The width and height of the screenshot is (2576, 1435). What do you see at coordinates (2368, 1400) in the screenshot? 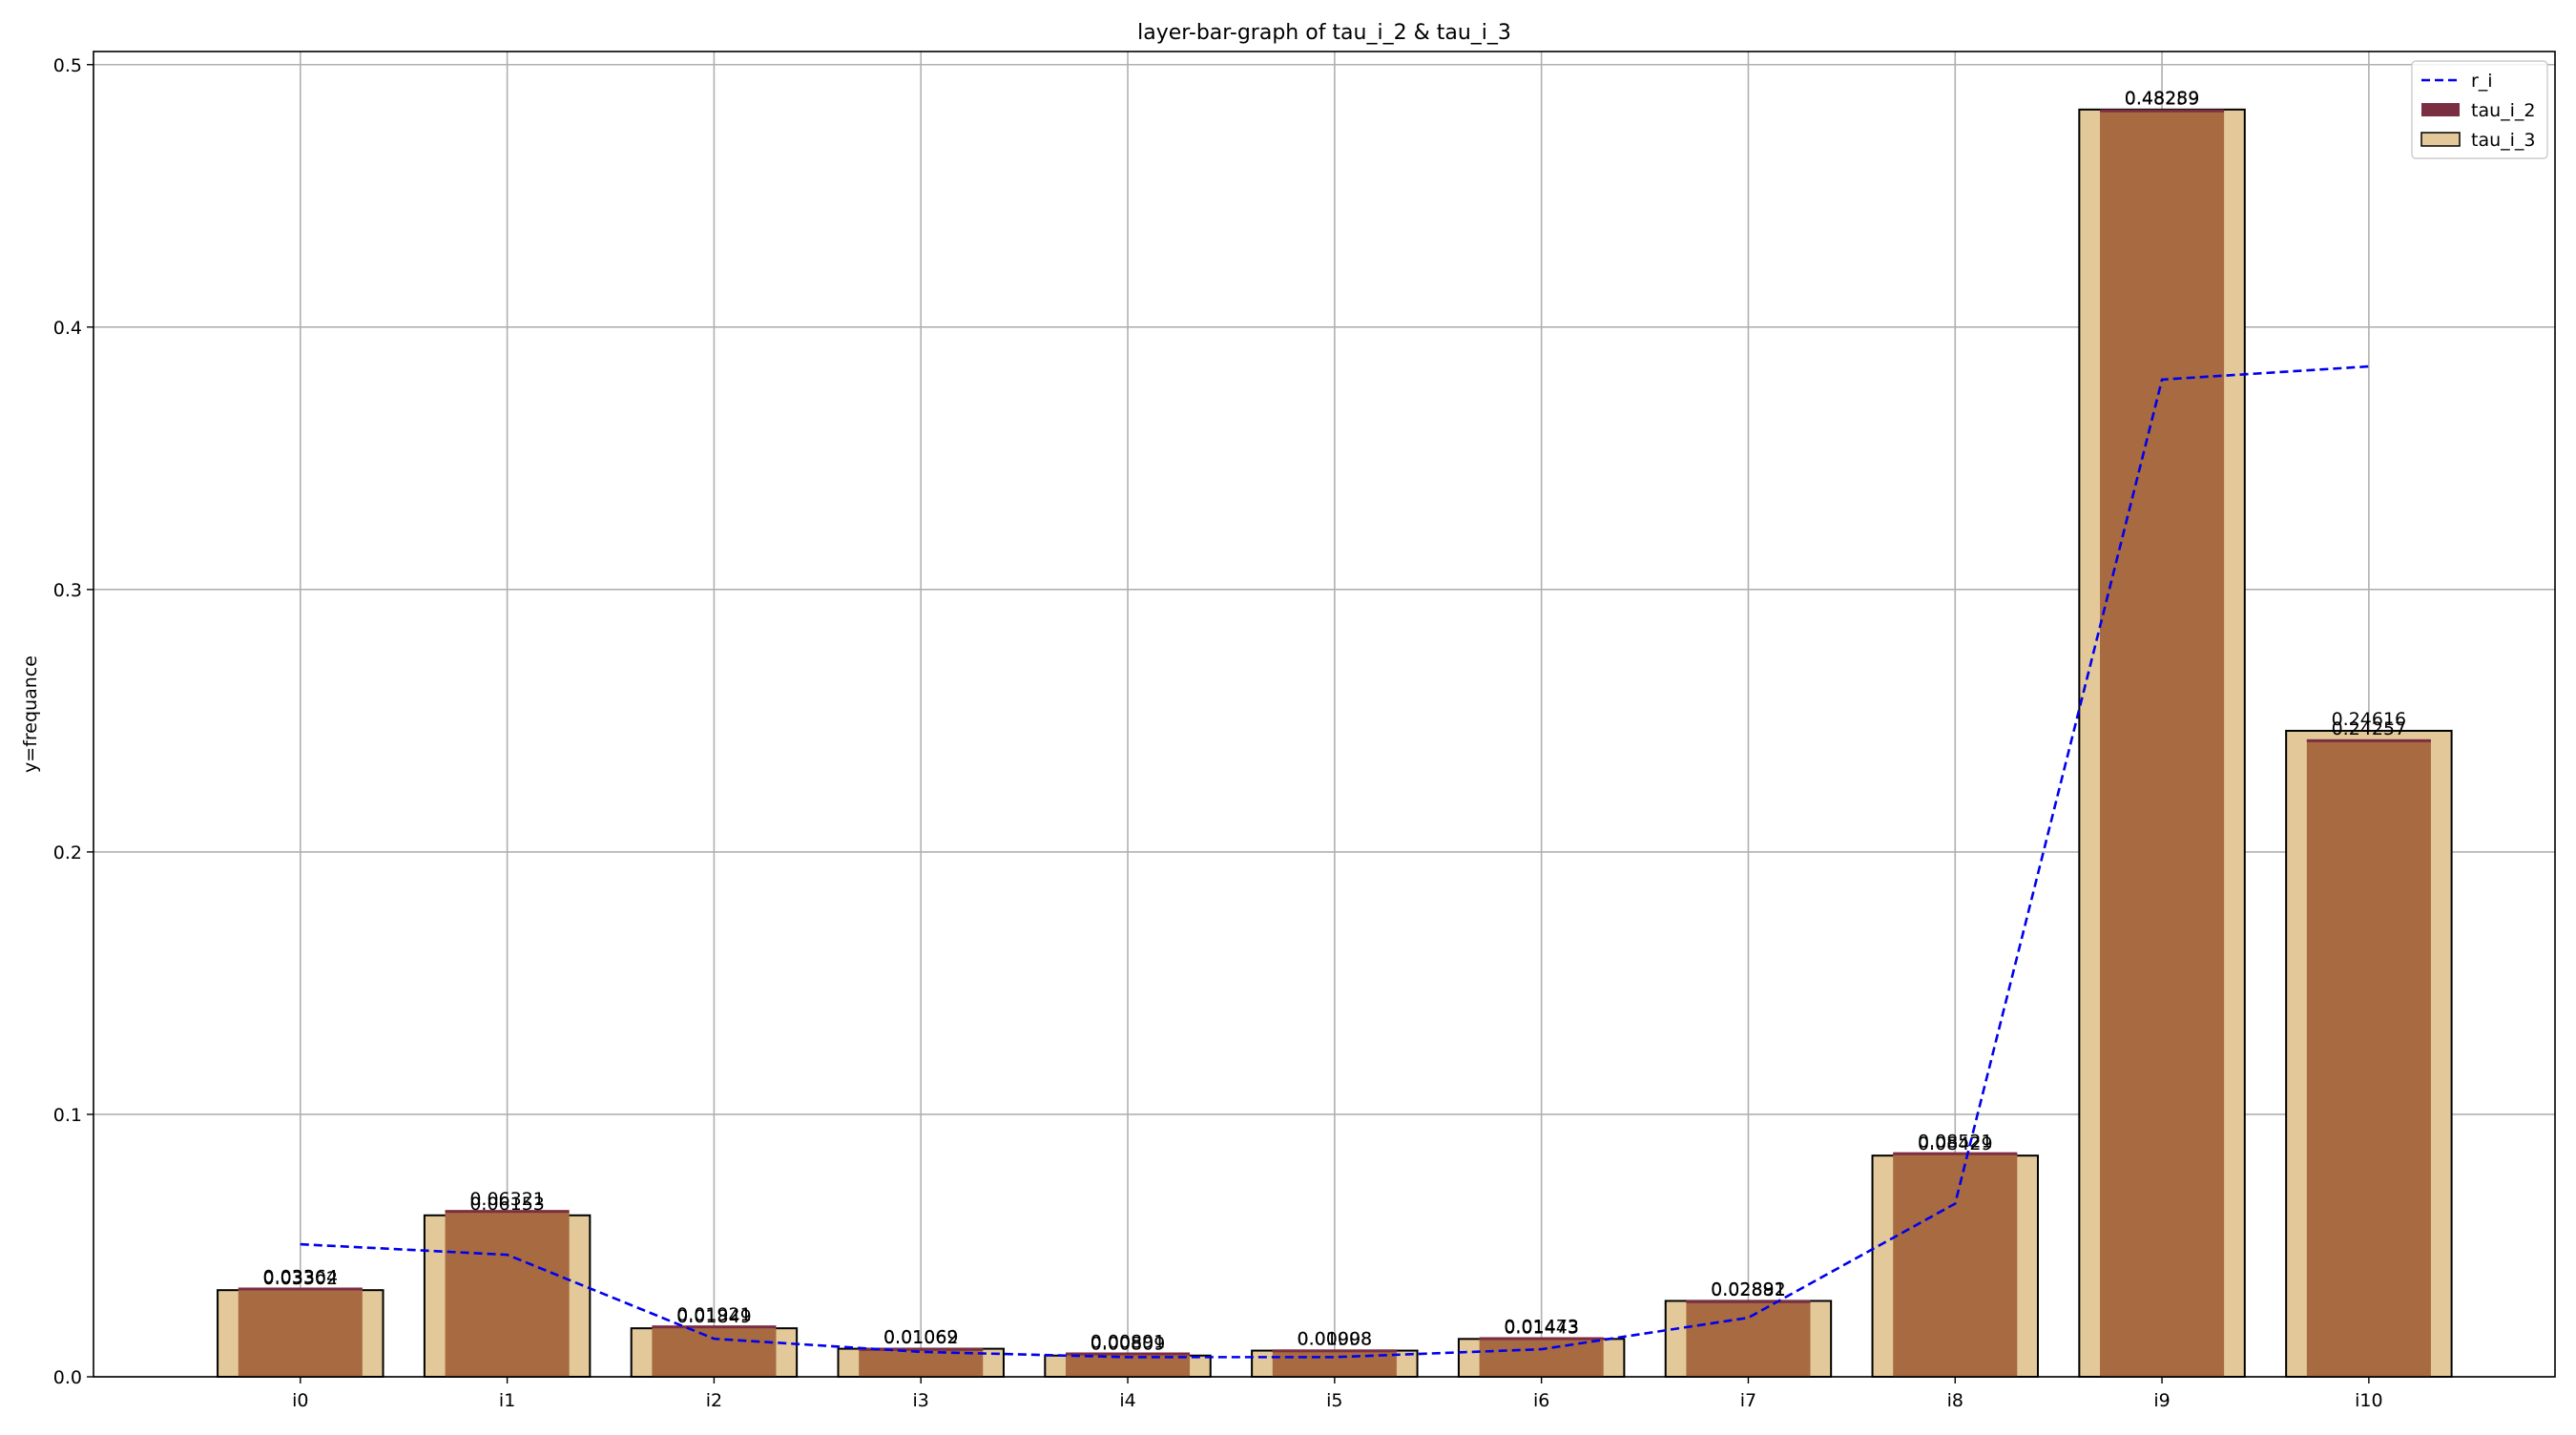
I see `x-tick-label: i10` at bounding box center [2368, 1400].